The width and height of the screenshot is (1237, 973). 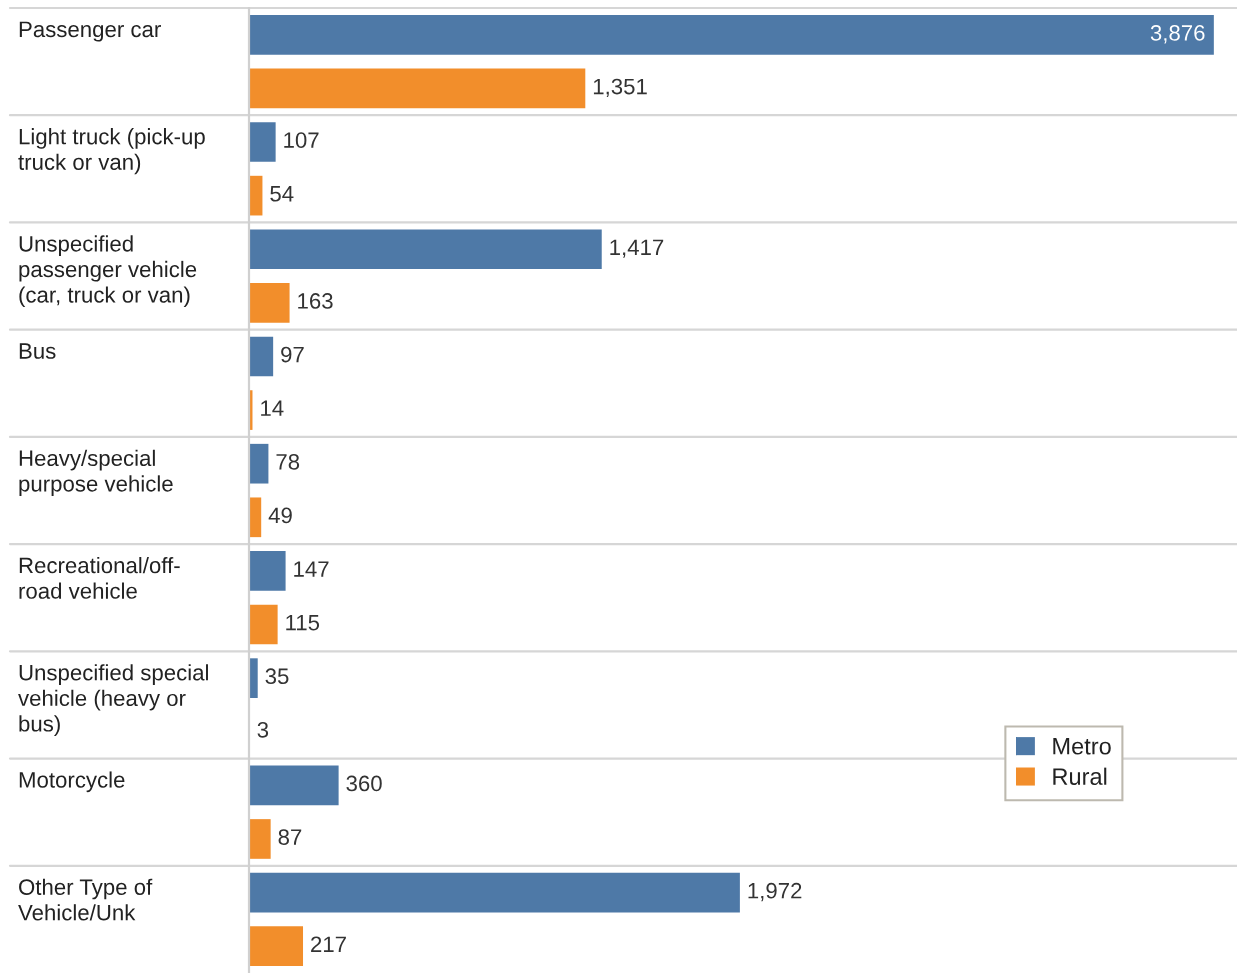 I want to click on legend-label: Rural, so click(x=1080, y=776).